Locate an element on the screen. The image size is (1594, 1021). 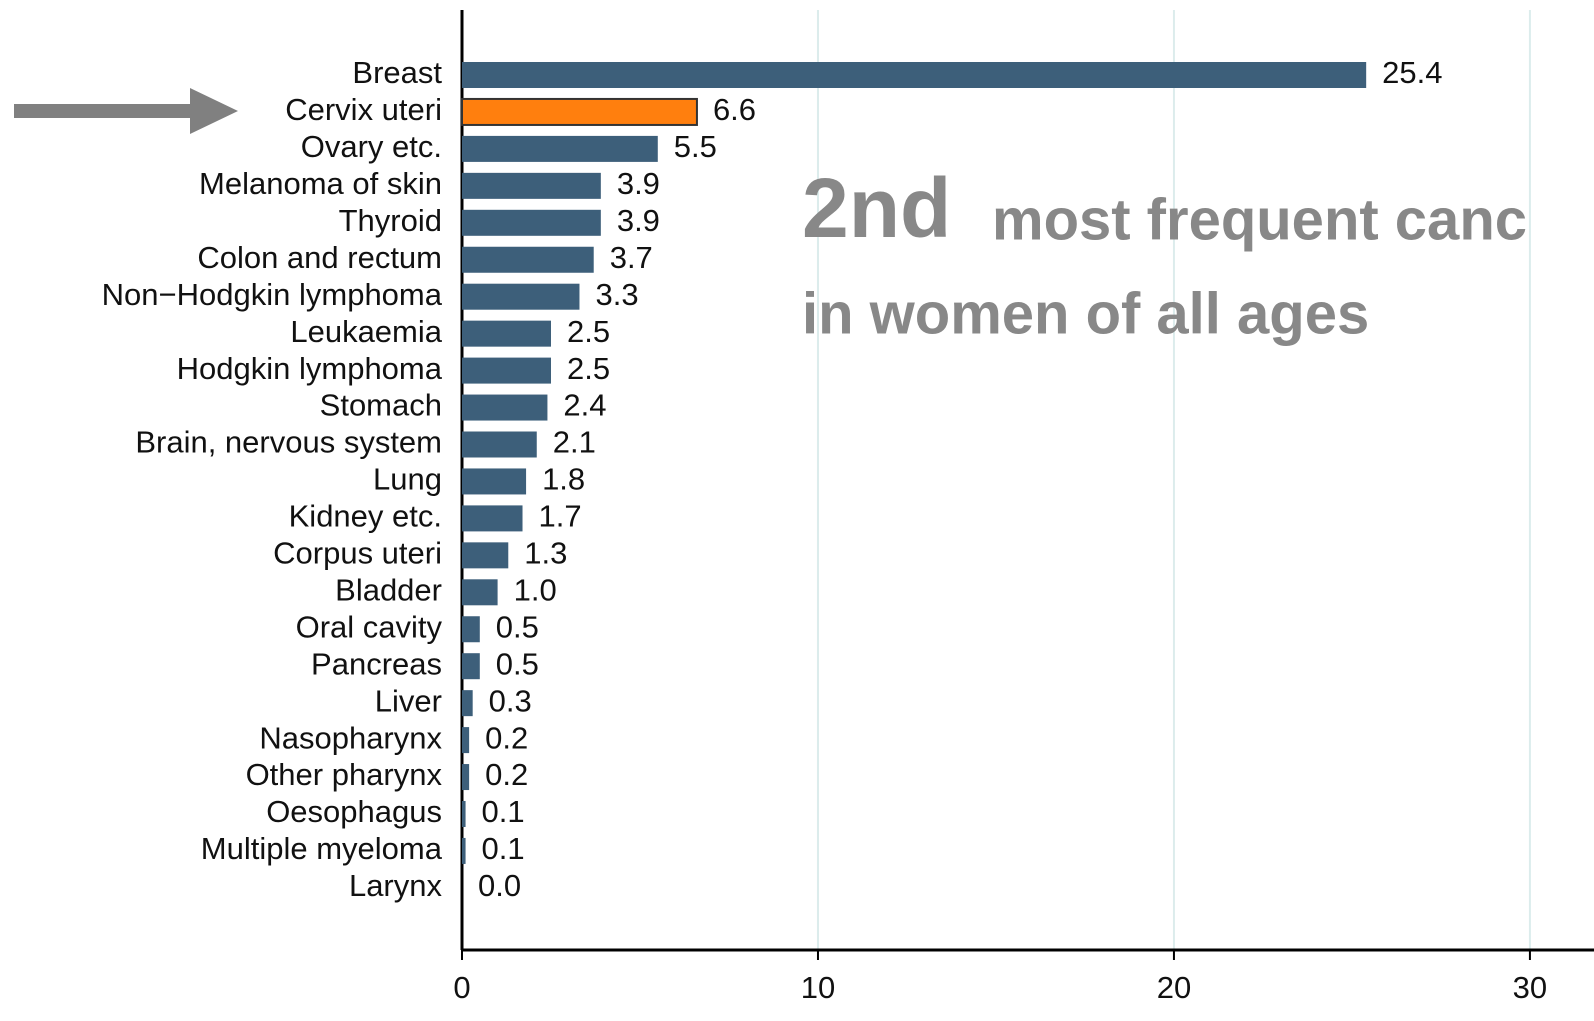
value-label: 0.3 is located at coordinates (510, 700).